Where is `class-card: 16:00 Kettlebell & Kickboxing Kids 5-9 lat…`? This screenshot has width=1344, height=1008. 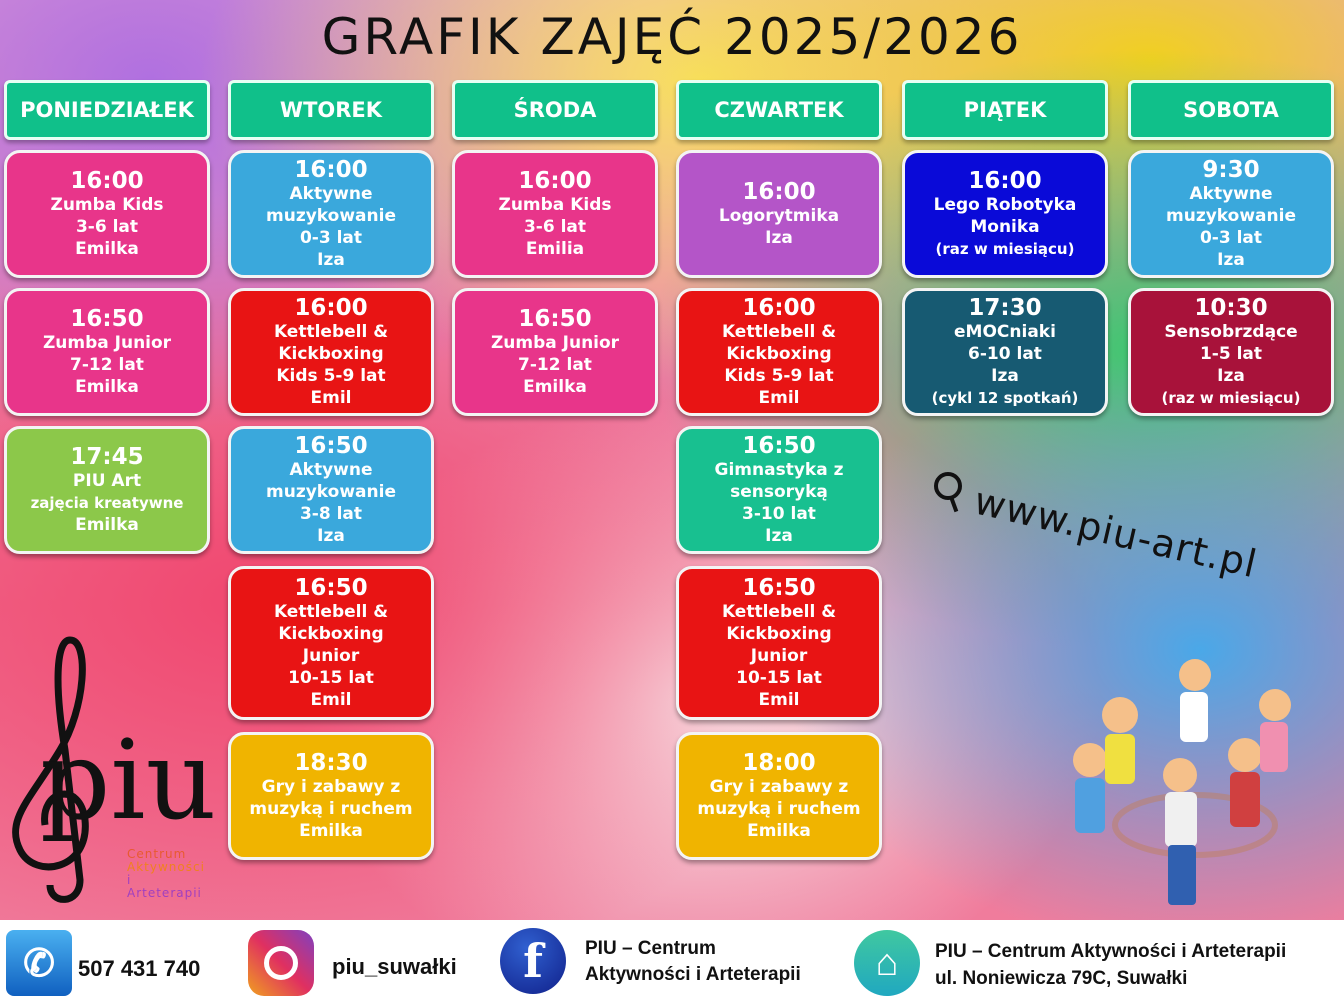
class-card: 16:00 Kettlebell & Kickboxing Kids 5-9 lat… is located at coordinates (331, 352).